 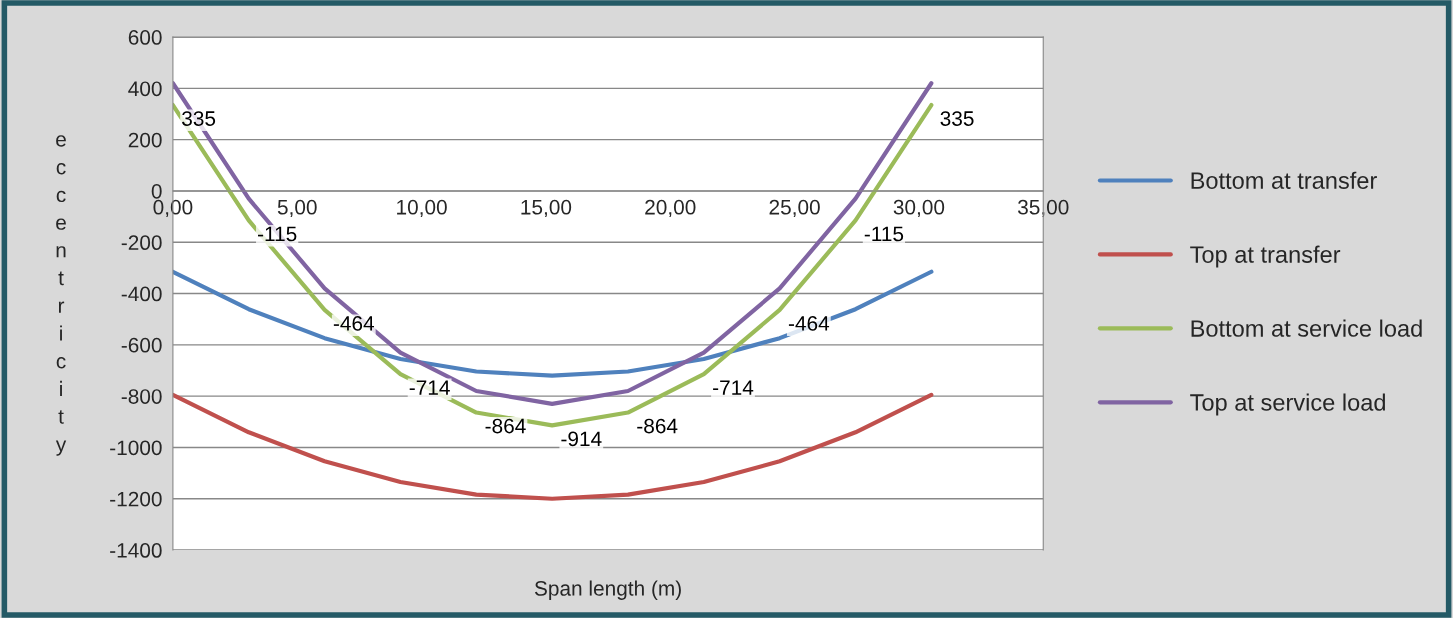 What do you see at coordinates (1265, 256) in the screenshot?
I see `legend-label: Top at transfer` at bounding box center [1265, 256].